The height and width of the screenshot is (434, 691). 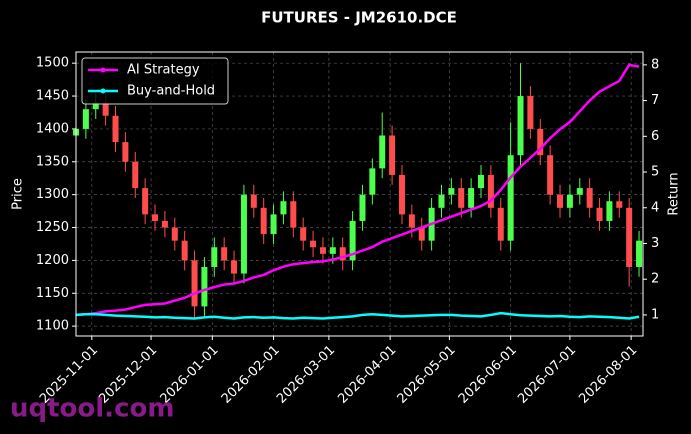 I want to click on legend-label: Buy-and-Hold, so click(x=171, y=91).